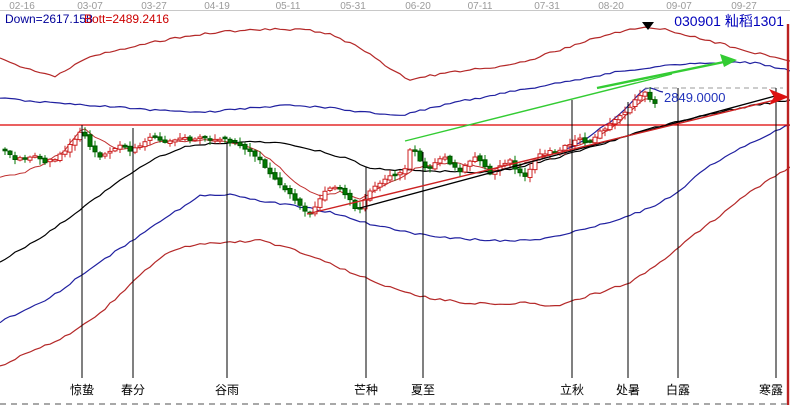 Image resolution: width=790 pixels, height=407 pixels. I want to click on green-arrow-icon, so click(728, 60).